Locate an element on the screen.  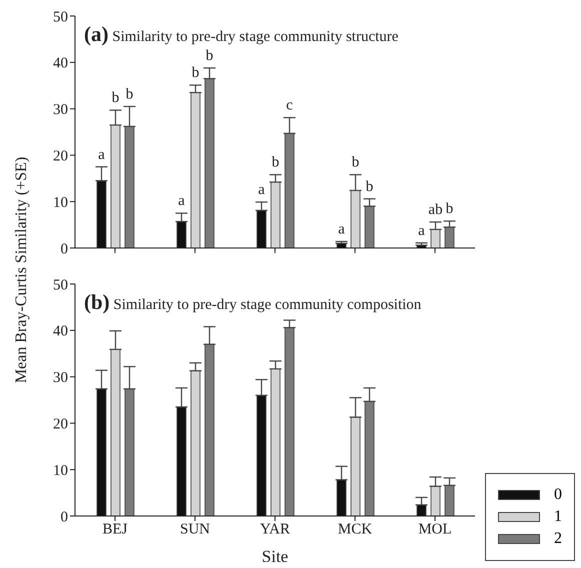
x-tick-label: BEJ is located at coordinates (115, 530).